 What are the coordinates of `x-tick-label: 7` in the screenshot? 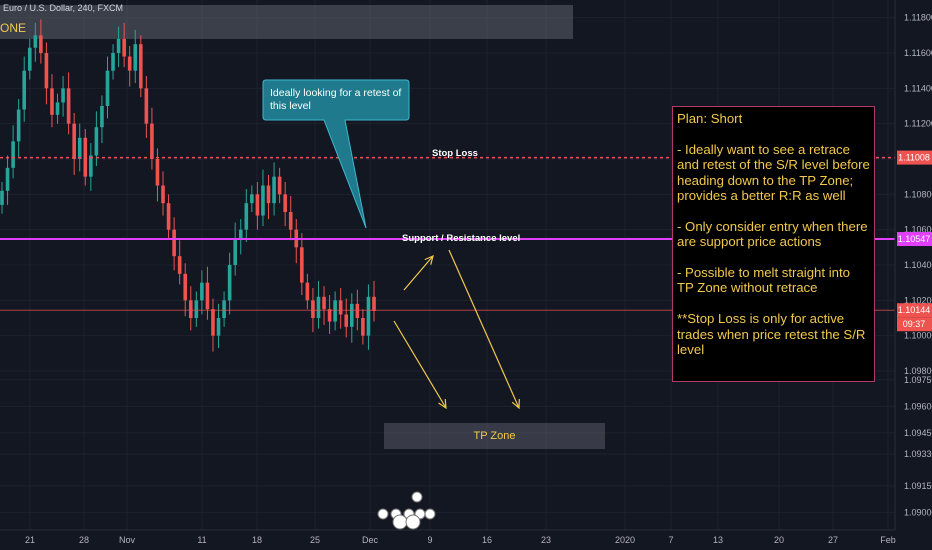 It's located at (670, 540).